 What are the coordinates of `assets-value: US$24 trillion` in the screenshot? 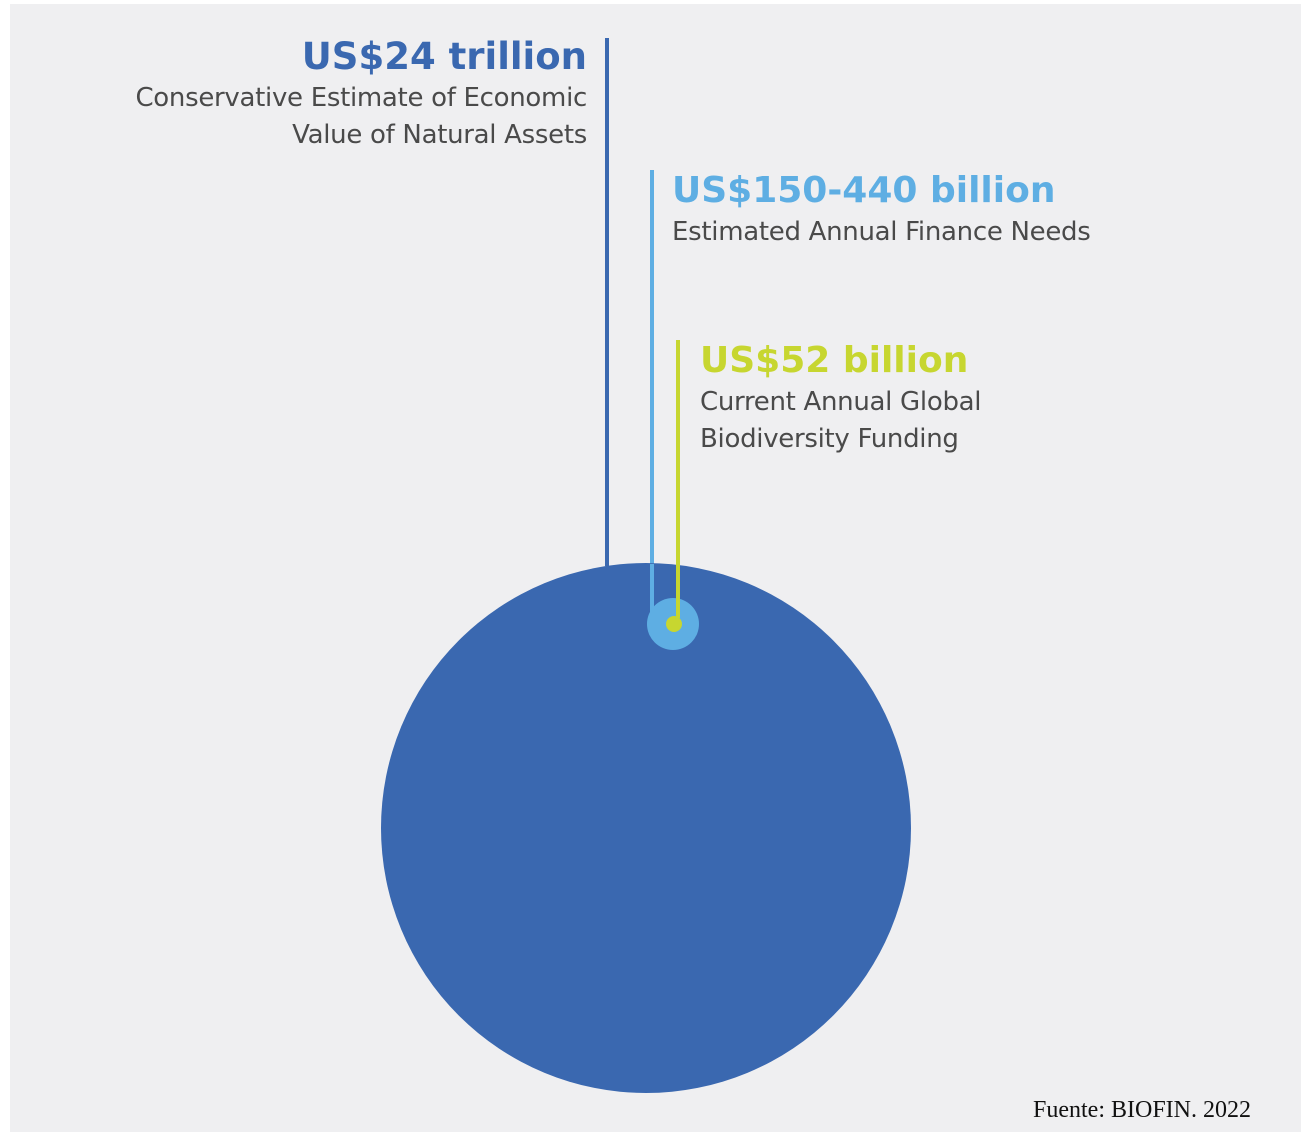 It's located at (444, 56).